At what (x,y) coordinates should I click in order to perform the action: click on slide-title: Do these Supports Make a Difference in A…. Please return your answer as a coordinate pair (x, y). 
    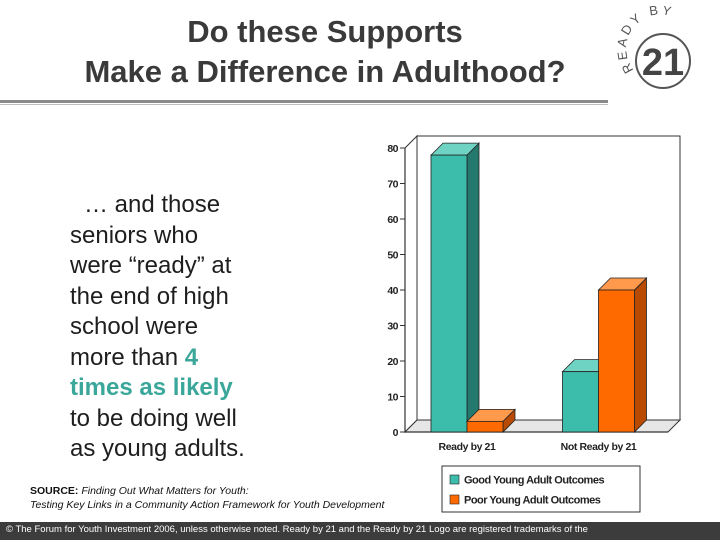
    Looking at the image, I should click on (325, 52).